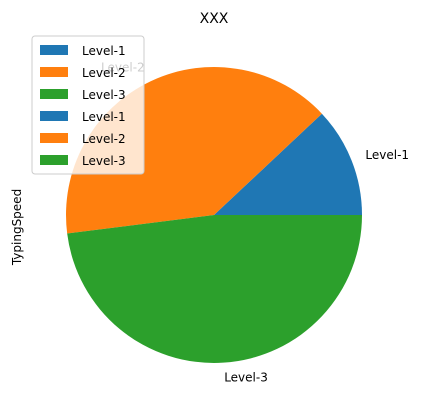 Image resolution: width=426 pixels, height=411 pixels. Describe the element at coordinates (246, 378) in the screenshot. I see `slice-label-level-3: Level-3` at that location.